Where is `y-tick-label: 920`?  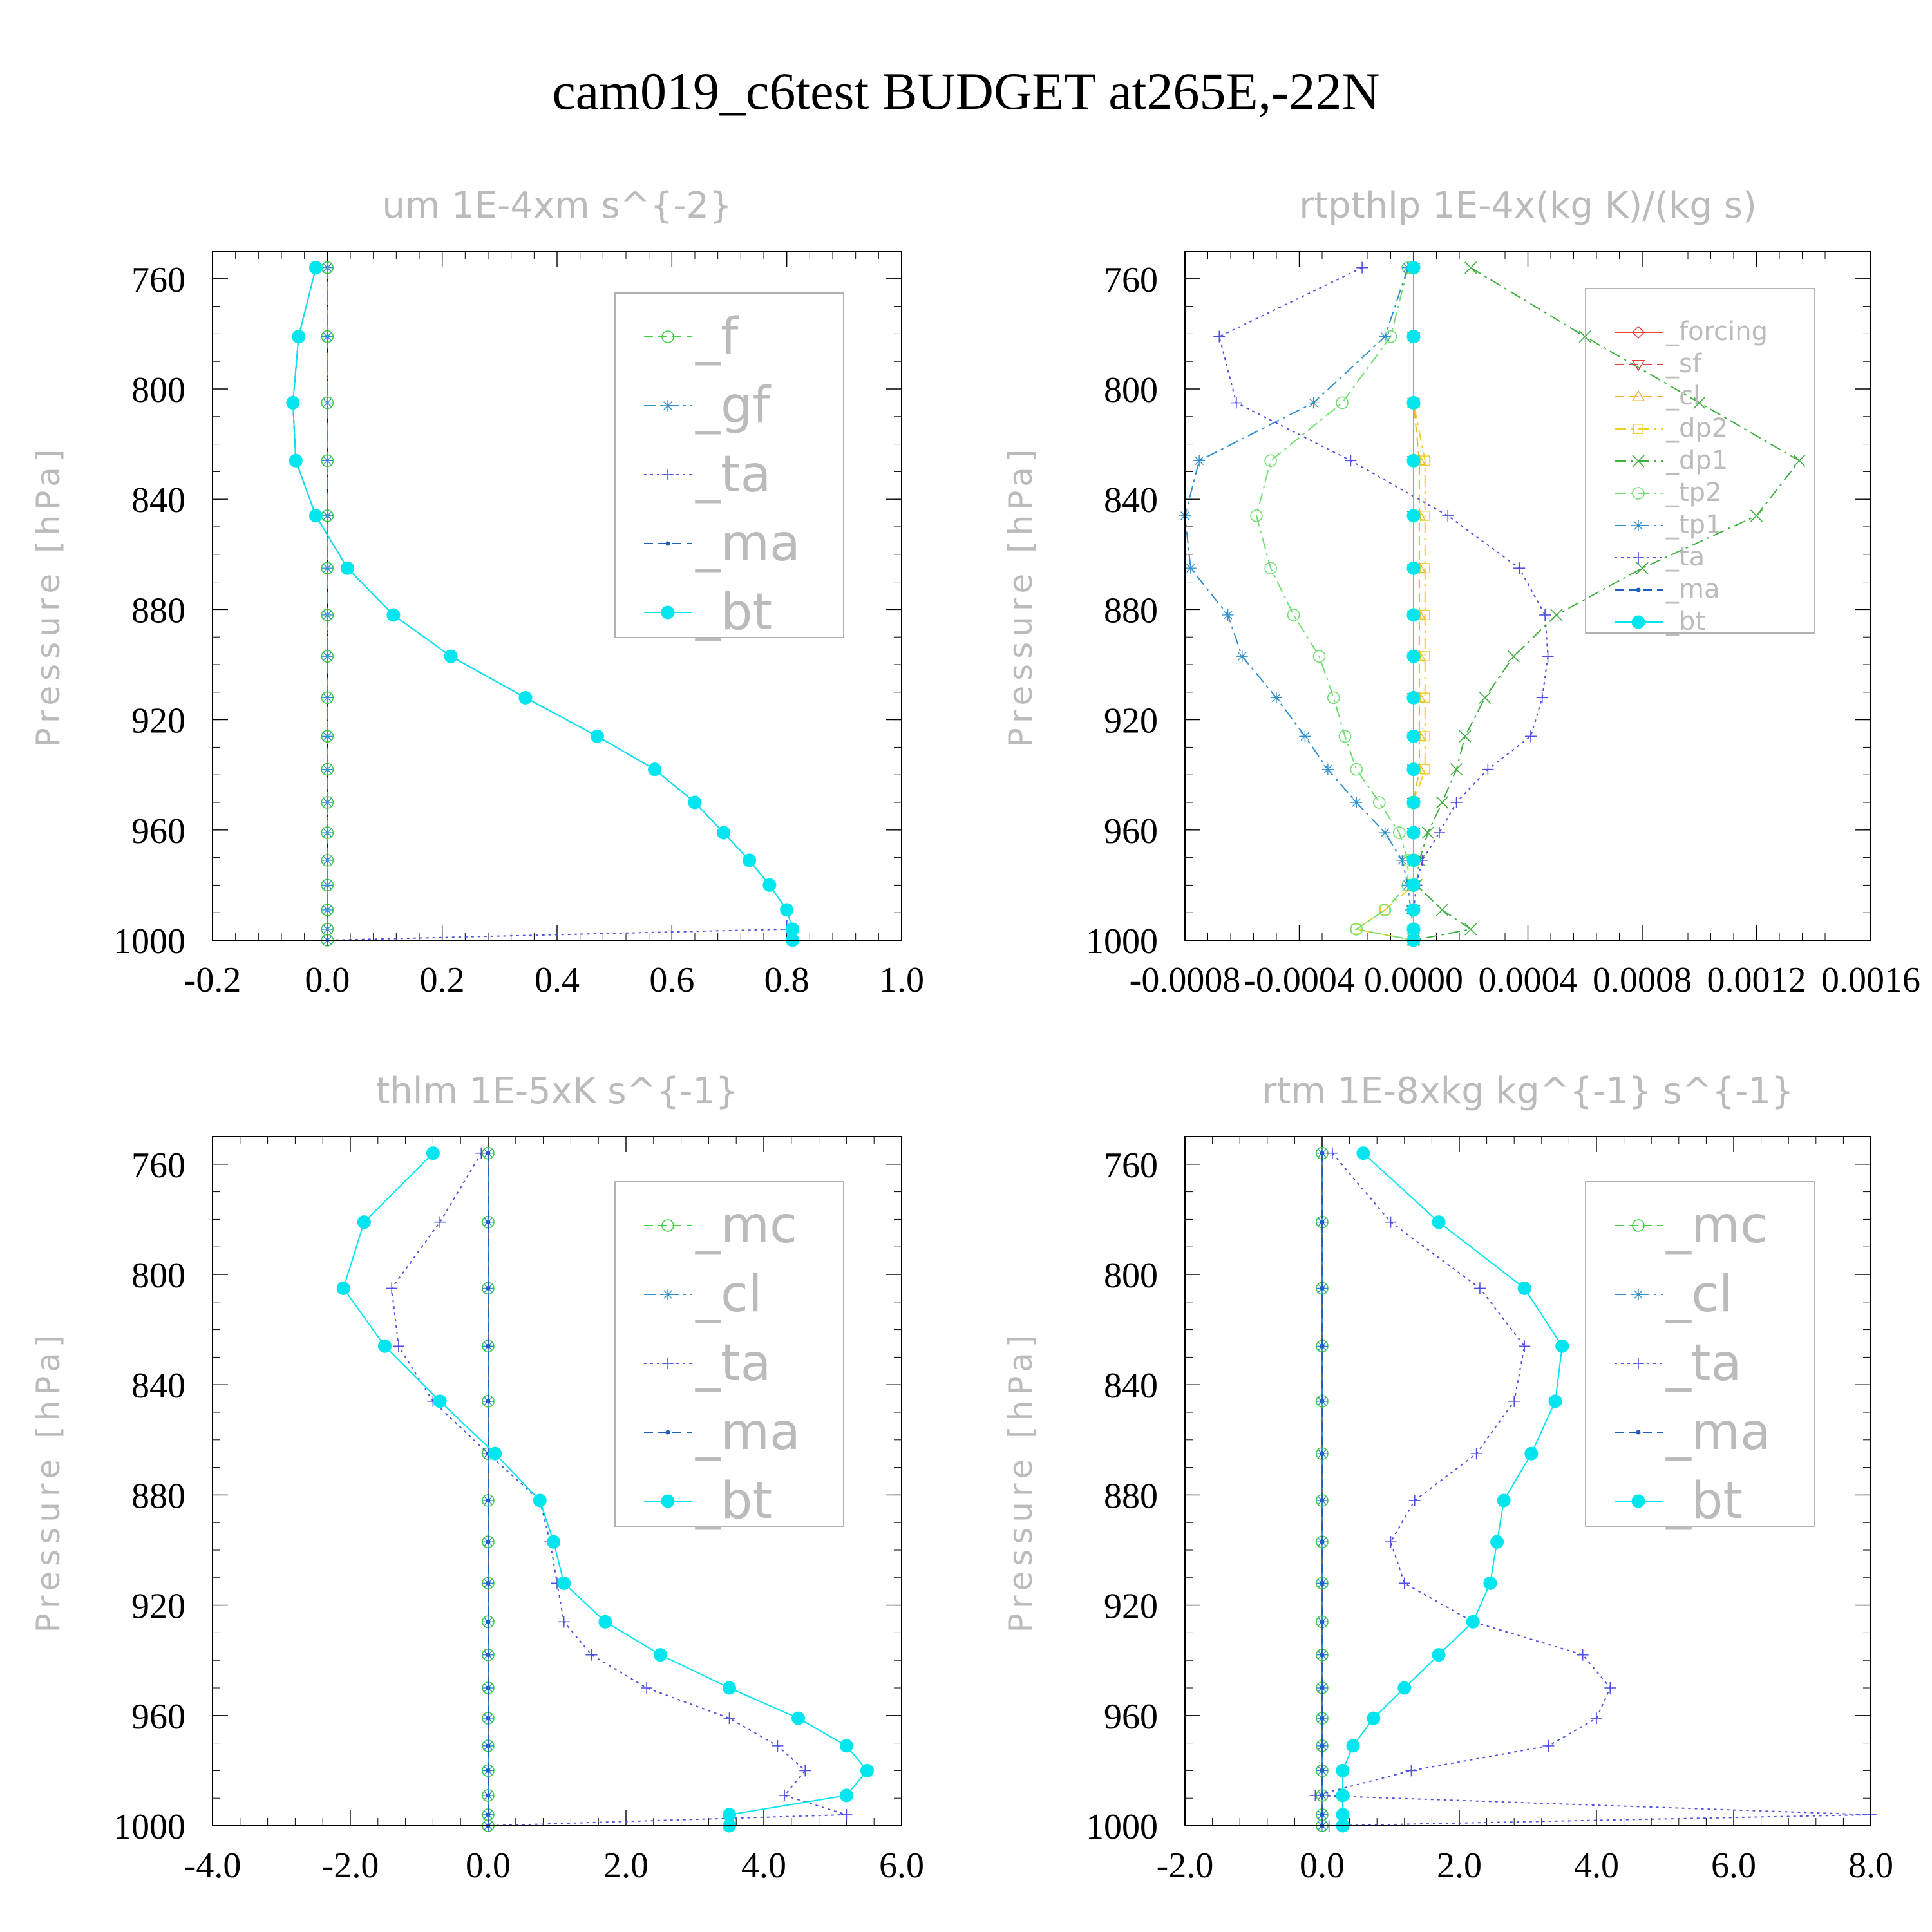
y-tick-label: 920 is located at coordinates (158, 1607).